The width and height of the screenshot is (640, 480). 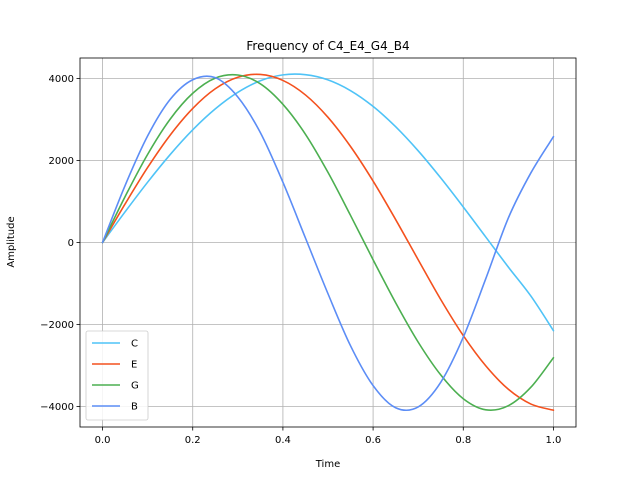 What do you see at coordinates (71, 243) in the screenshot?
I see `y-tick-label: 0` at bounding box center [71, 243].